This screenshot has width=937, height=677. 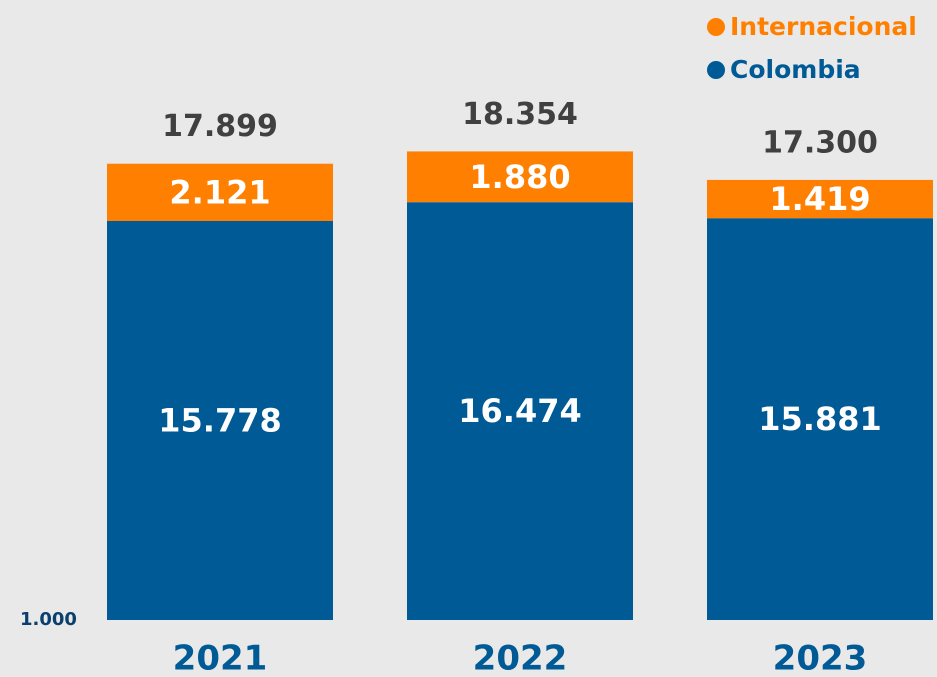 What do you see at coordinates (820, 658) in the screenshot?
I see `x-tick-label: 2023` at bounding box center [820, 658].